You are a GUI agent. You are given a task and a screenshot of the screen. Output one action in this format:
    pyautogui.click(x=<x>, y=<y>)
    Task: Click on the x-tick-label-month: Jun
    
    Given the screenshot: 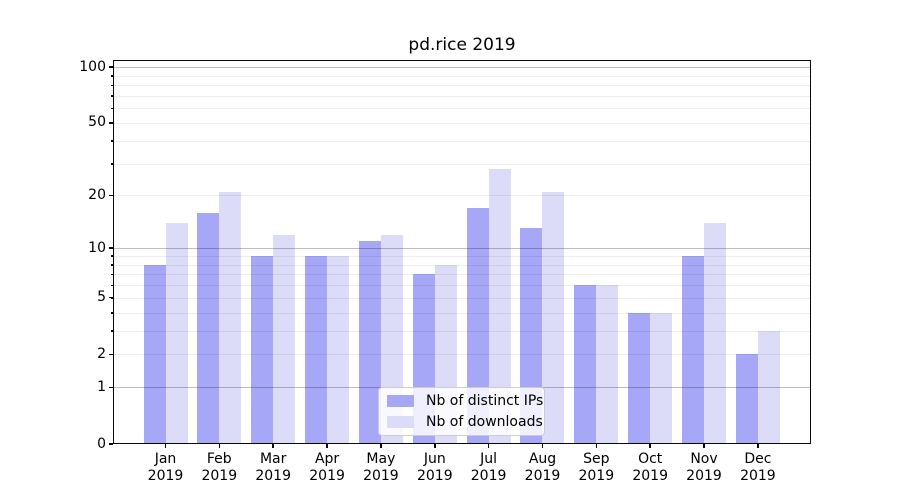 What is the action you would take?
    pyautogui.click(x=434, y=459)
    